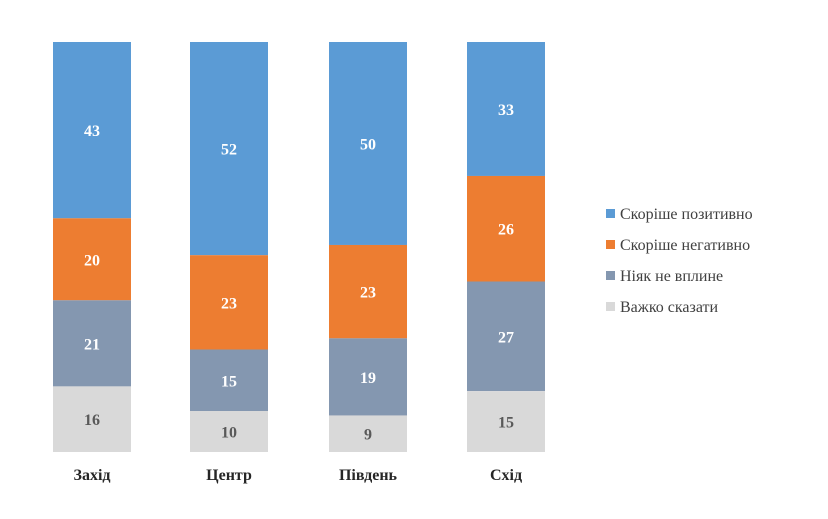  What do you see at coordinates (368, 475) in the screenshot?
I see `category-label-2: Південь` at bounding box center [368, 475].